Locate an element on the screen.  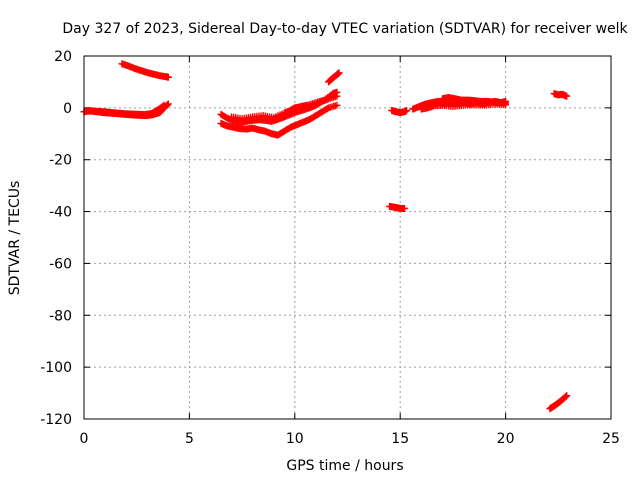
series-arc-1b is located at coordinates (126, 110).